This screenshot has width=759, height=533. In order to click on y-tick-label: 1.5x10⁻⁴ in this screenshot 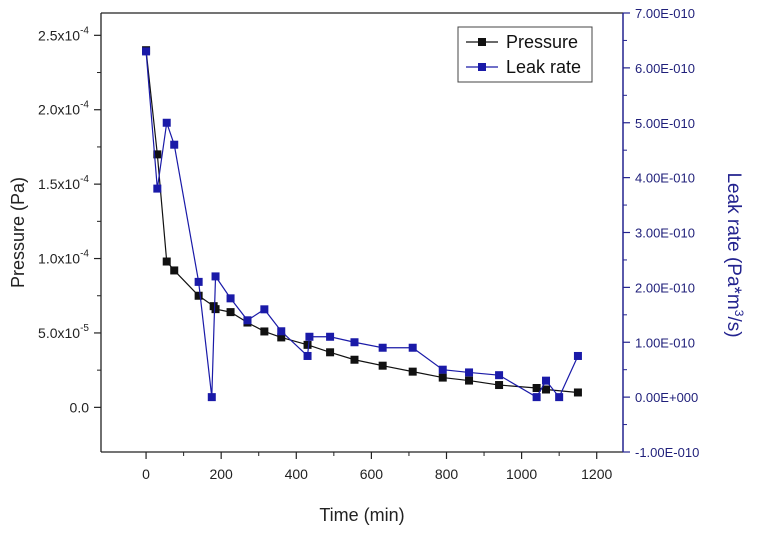, I will do `click(63, 183)`.